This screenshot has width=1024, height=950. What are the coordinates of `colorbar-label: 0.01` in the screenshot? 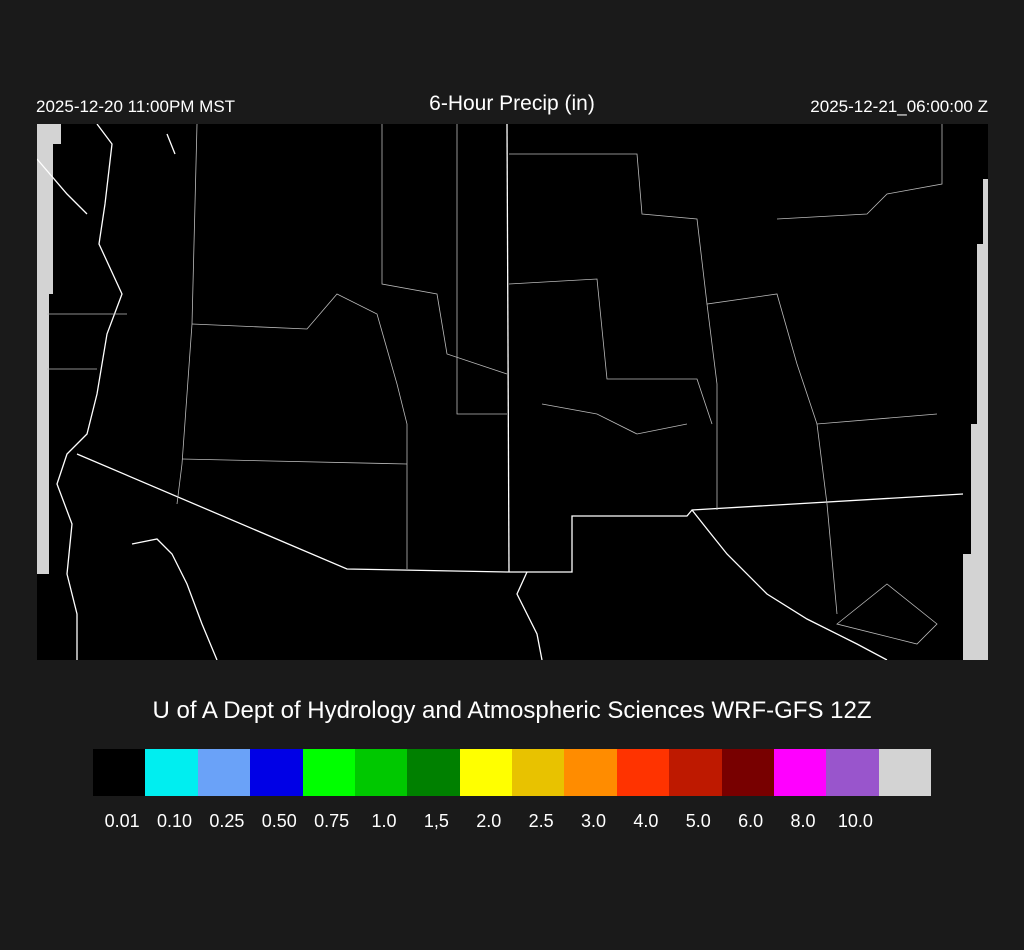 It's located at (122, 821).